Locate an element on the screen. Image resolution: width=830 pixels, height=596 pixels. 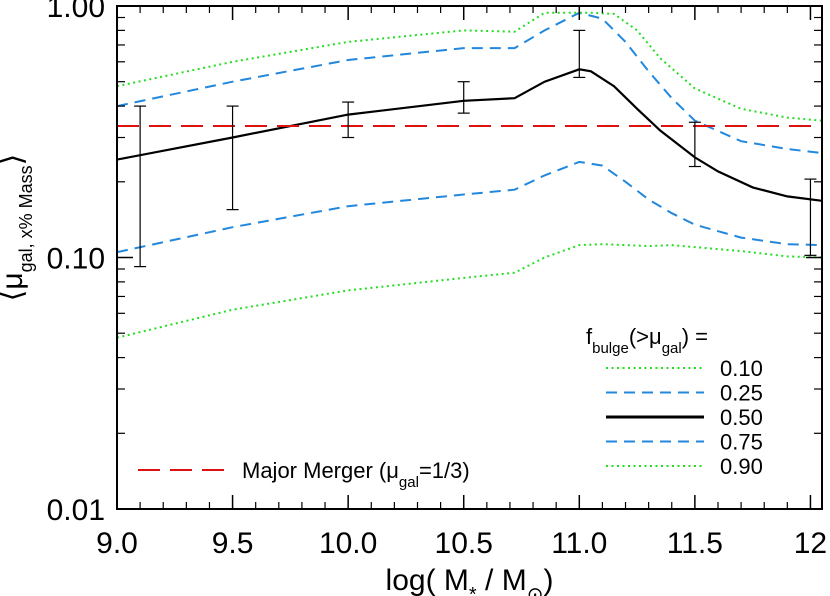
x-axis-label: log( M* / M⊙) is located at coordinates (470, 580).